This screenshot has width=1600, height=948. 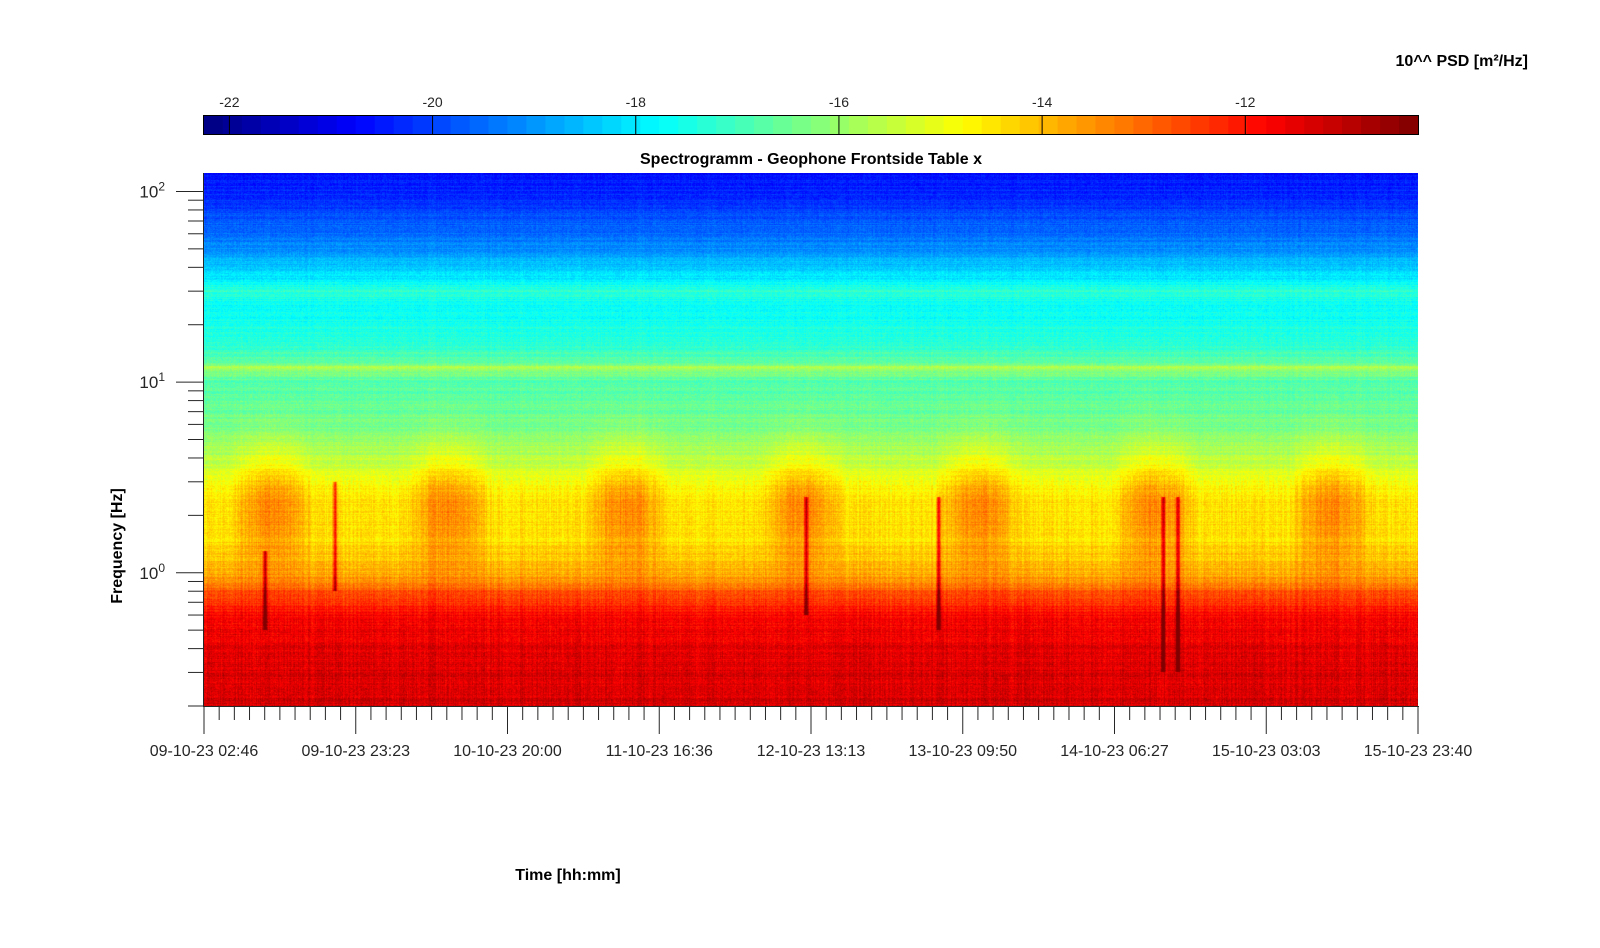 I want to click on x-tick-label: 11-10-23 16:36, so click(x=659, y=751).